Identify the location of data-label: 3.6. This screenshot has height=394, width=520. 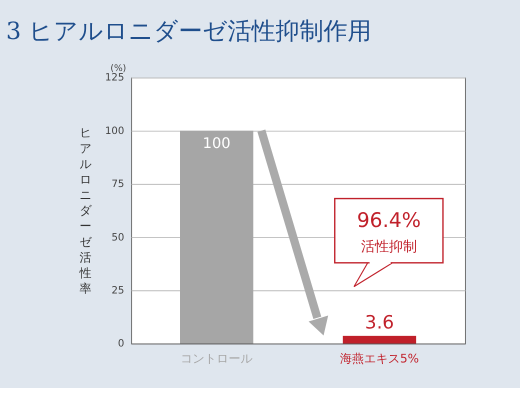
(379, 323).